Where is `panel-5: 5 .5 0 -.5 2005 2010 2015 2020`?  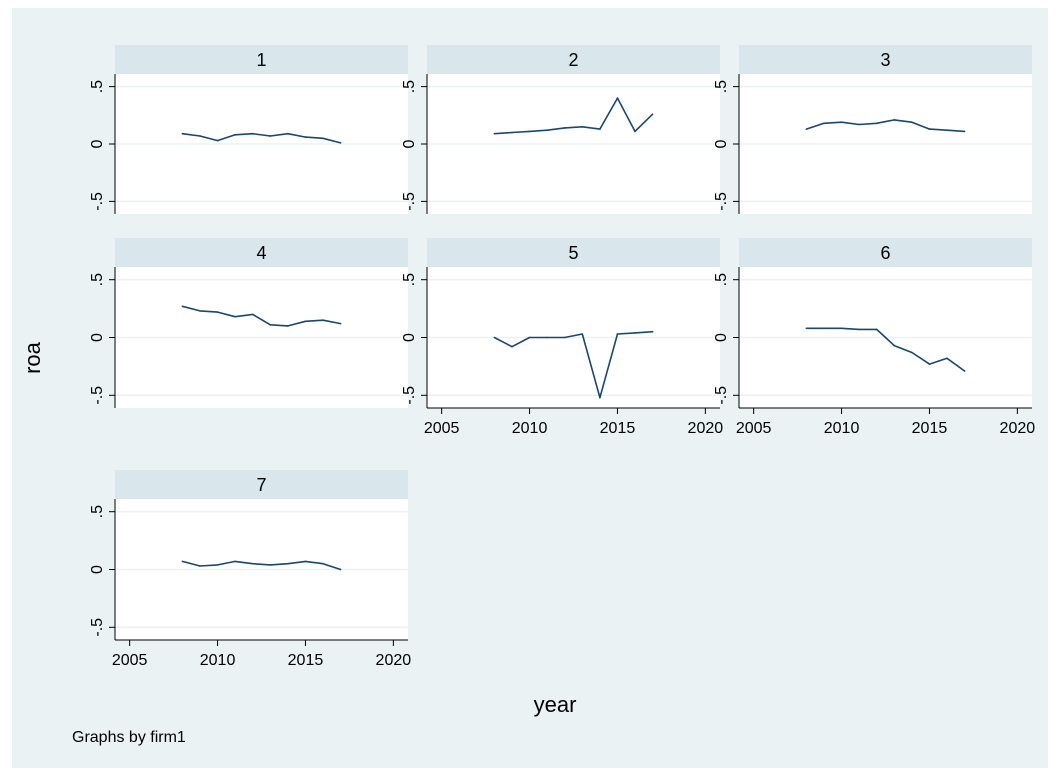 panel-5: 5 .5 0 -.5 2005 2010 2015 2020 is located at coordinates (562, 337).